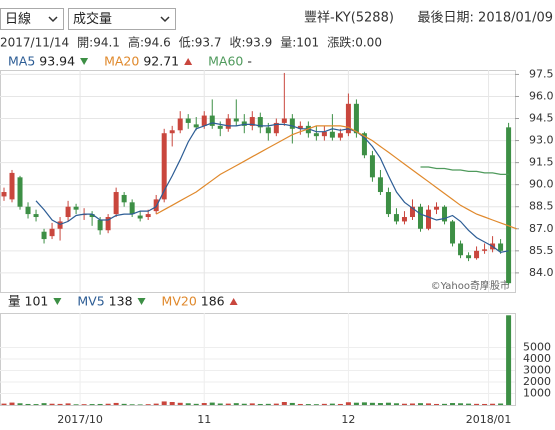 Image resolution: width=555 pixels, height=430 pixels. What do you see at coordinates (14, 301) in the screenshot?
I see `legend-name: 量` at bounding box center [14, 301].